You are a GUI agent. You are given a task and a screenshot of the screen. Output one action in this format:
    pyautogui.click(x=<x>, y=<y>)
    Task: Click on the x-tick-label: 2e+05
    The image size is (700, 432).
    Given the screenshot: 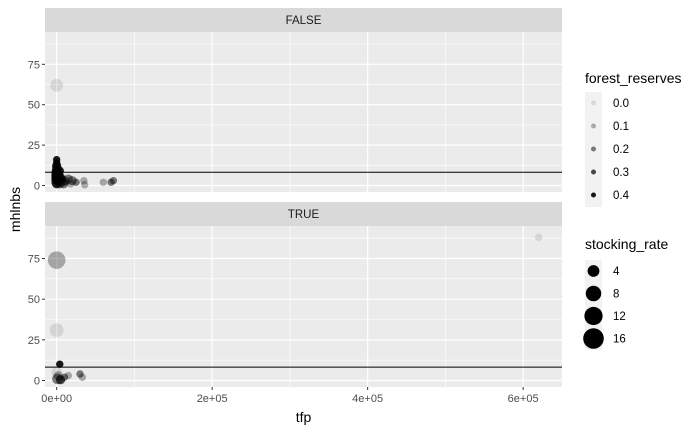 What is the action you would take?
    pyautogui.click(x=212, y=399)
    